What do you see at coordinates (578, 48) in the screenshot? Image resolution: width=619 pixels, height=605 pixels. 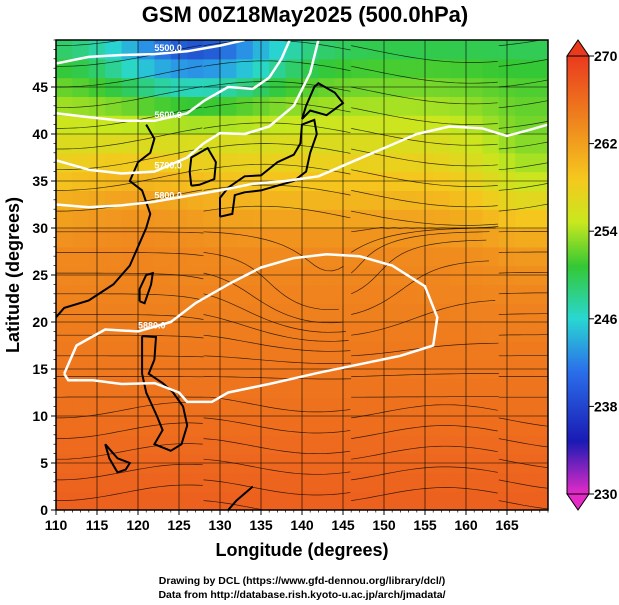 I see `colorbar-top-arrow` at bounding box center [578, 48].